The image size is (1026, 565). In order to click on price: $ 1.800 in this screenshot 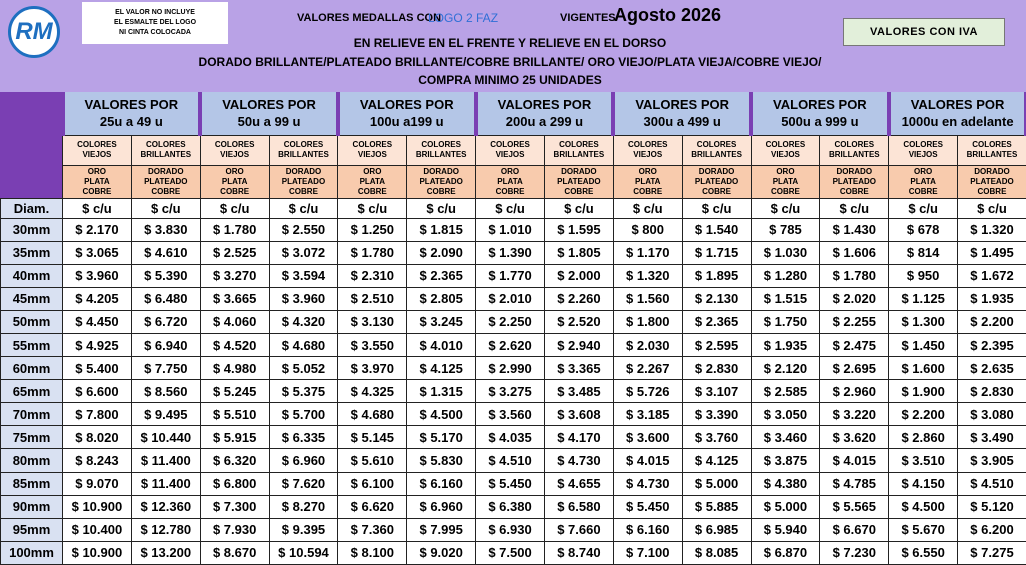, I will do `click(647, 321)`.